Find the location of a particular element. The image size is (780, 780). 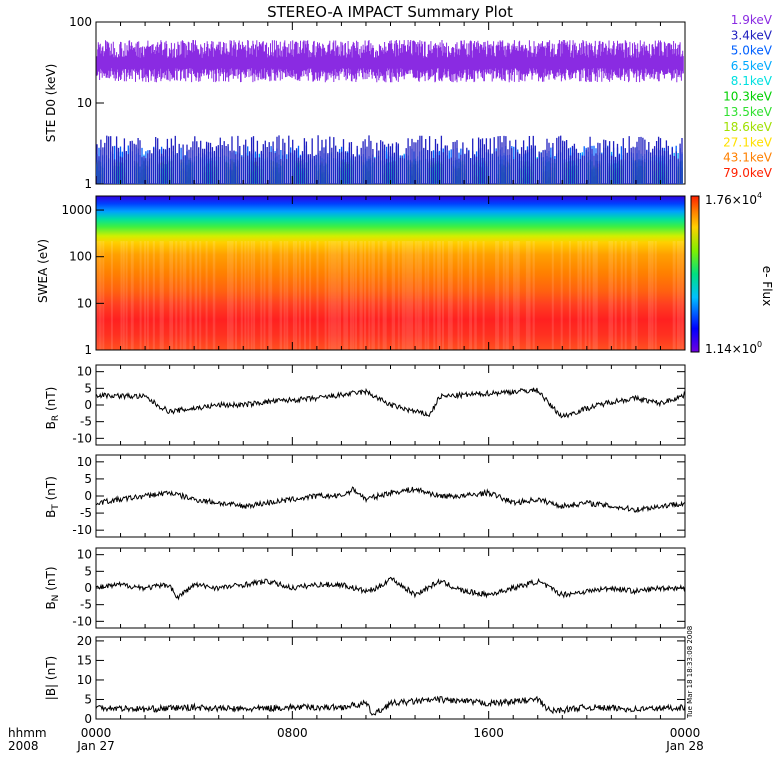

xaxis-left-label-bottom: 2008 is located at coordinates (23, 746).